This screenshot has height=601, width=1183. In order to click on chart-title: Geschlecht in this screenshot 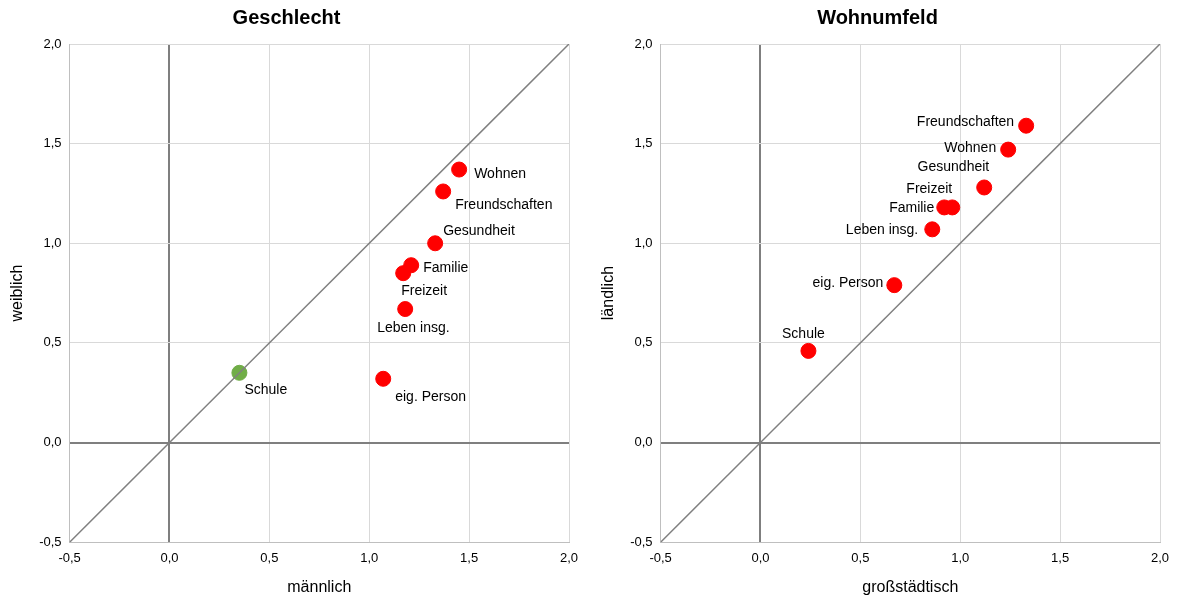, I will do `click(286, 16)`.